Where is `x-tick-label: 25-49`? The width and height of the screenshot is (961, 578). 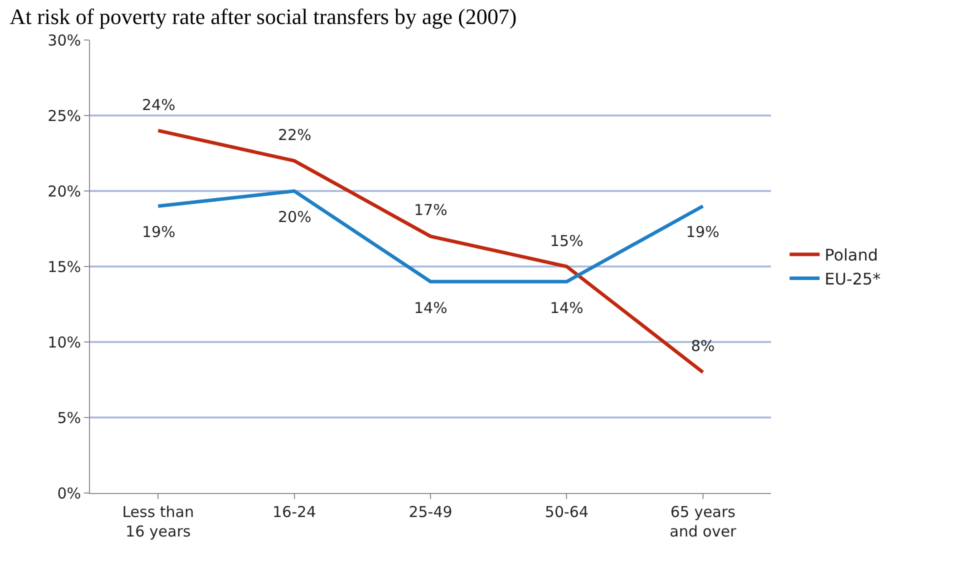 x-tick-label: 25-49 is located at coordinates (430, 512).